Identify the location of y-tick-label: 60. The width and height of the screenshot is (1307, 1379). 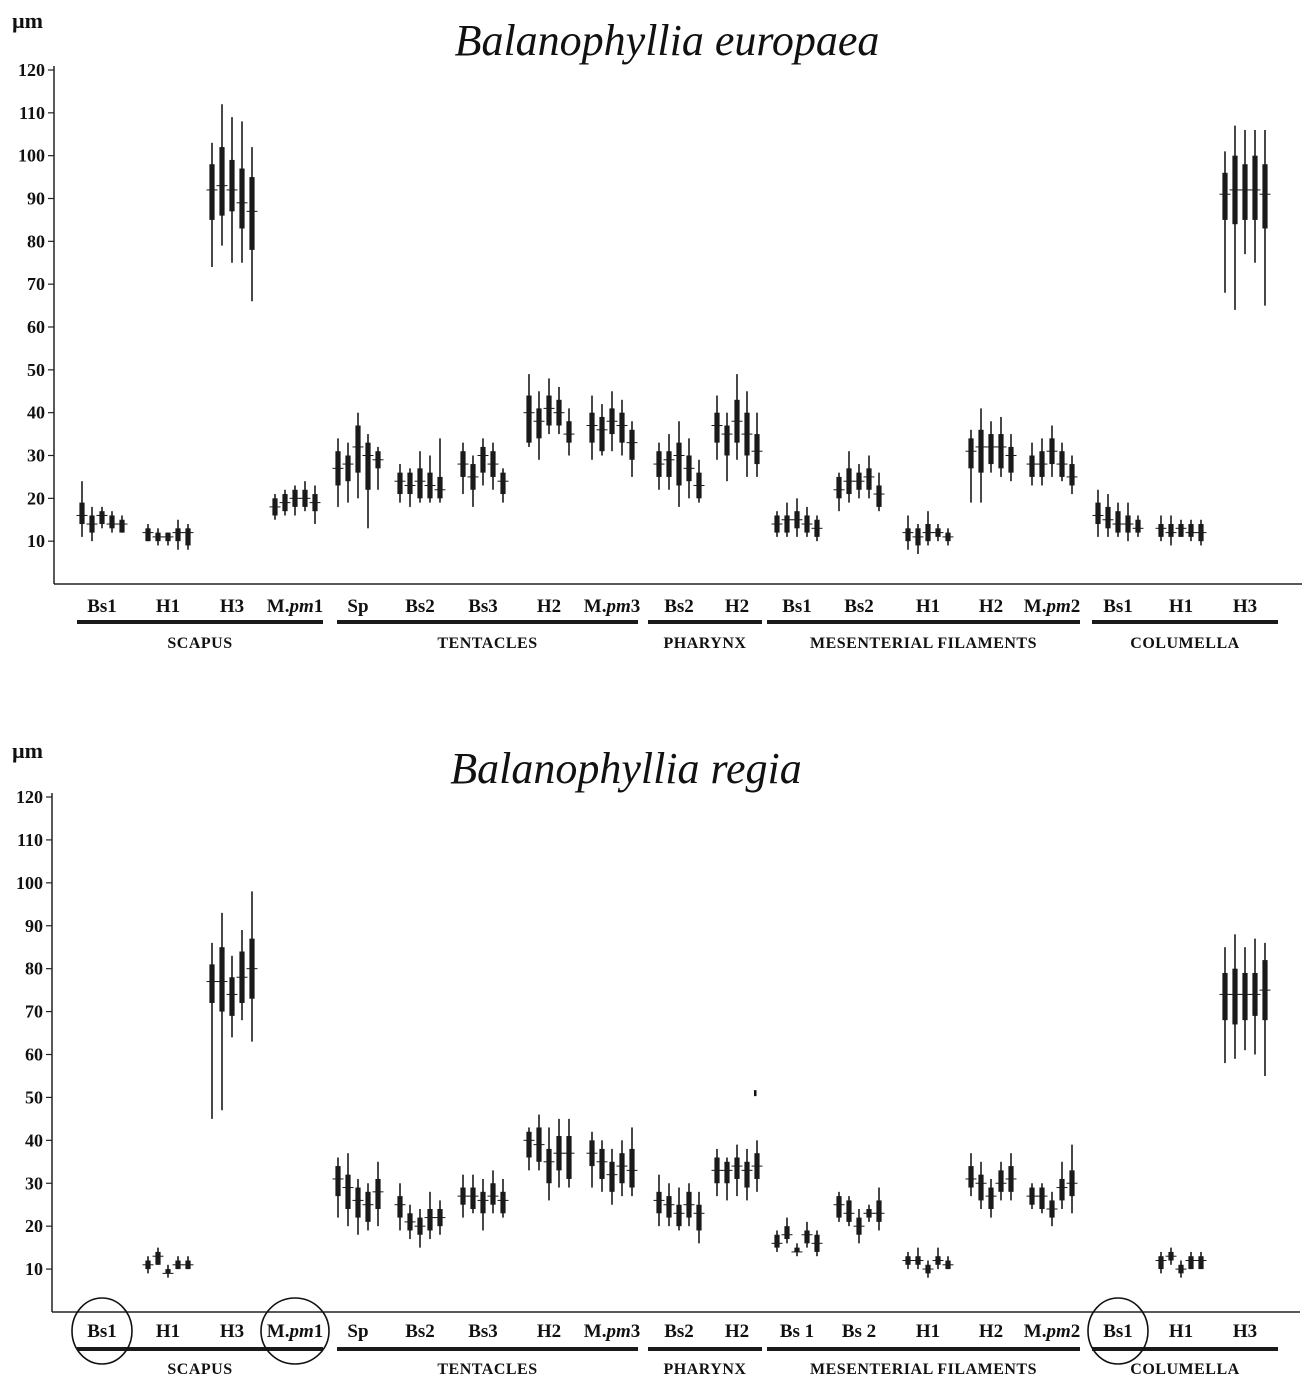
(36, 327).